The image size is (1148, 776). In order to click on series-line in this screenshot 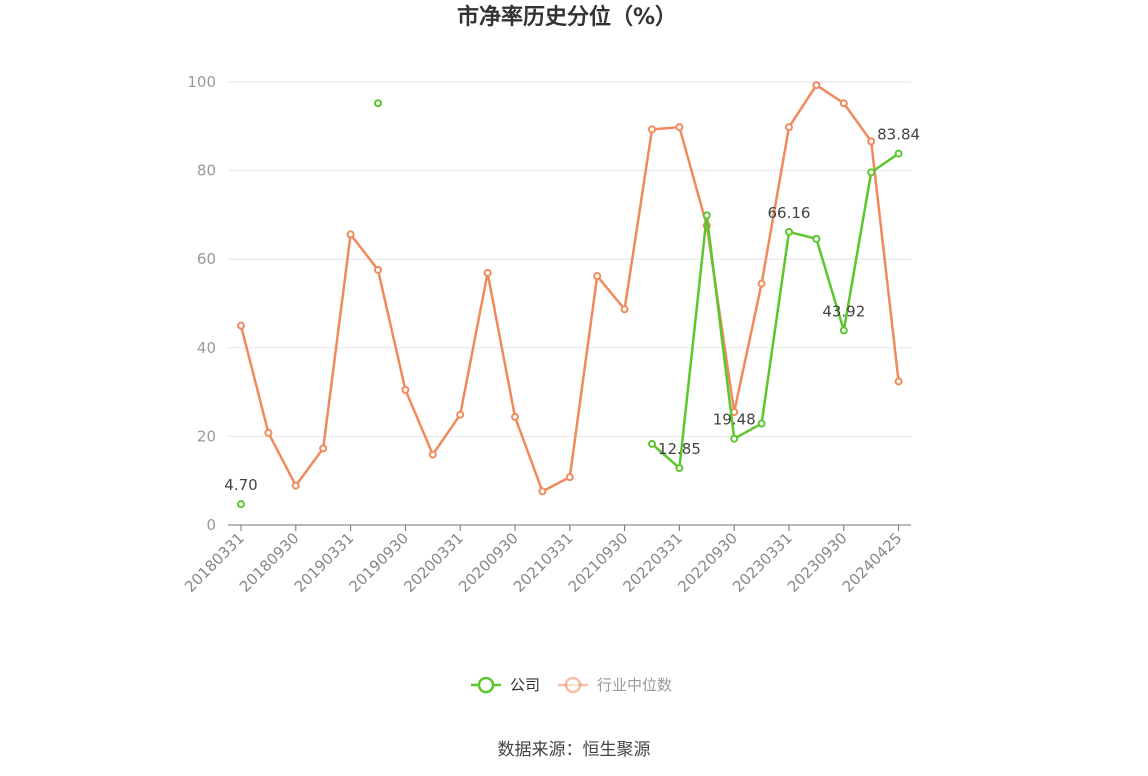, I will do `click(775, 311)`.